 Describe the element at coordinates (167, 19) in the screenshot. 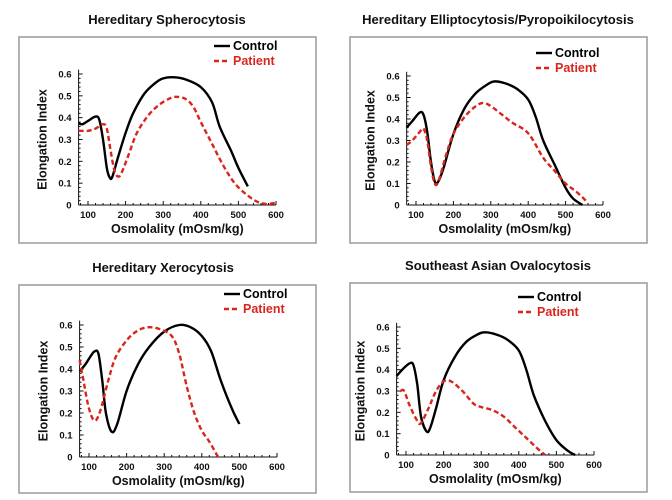

I see `chart-title: Hereditary Spherocytosis` at that location.